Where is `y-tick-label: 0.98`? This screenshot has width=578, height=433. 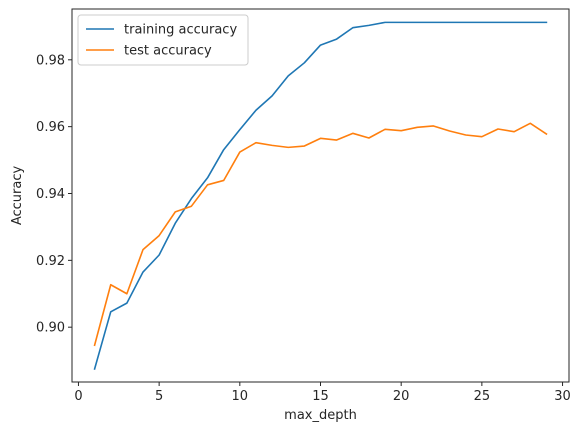 y-tick-label: 0.98 is located at coordinates (50, 60).